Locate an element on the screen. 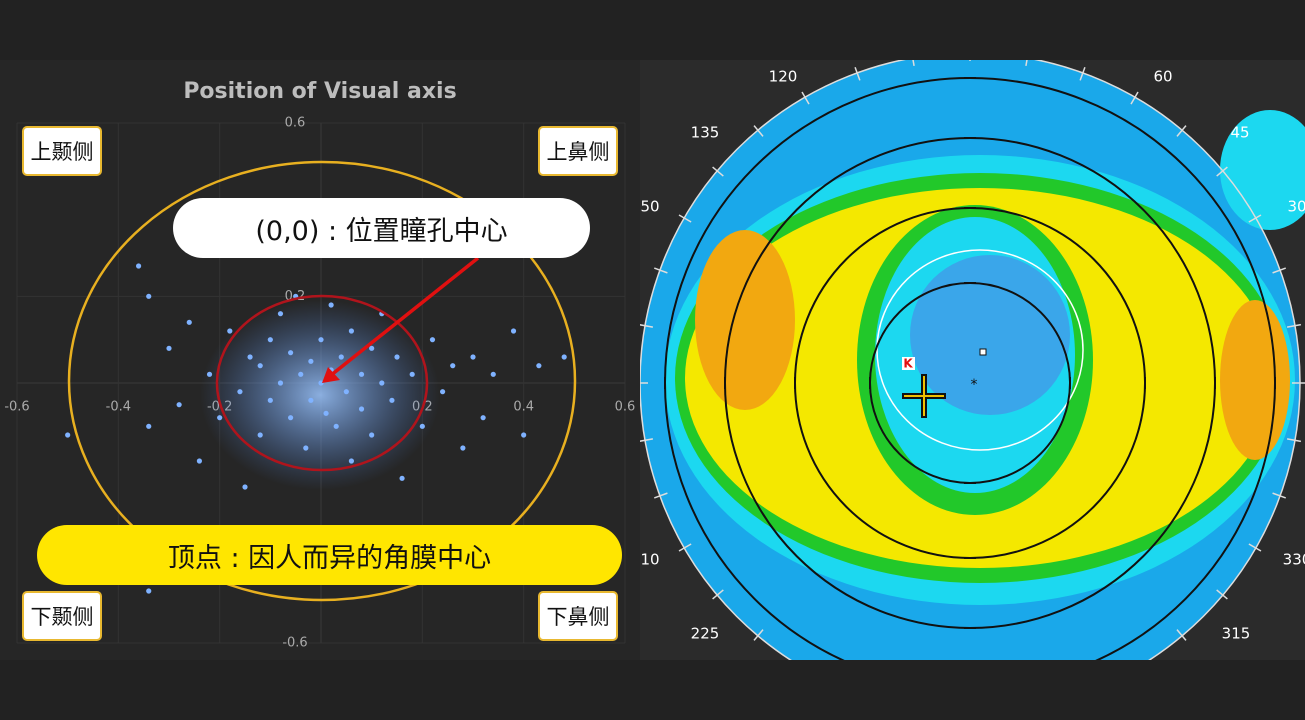 The height and width of the screenshot is (720, 1305). dial-label: 60 is located at coordinates (1162, 77).